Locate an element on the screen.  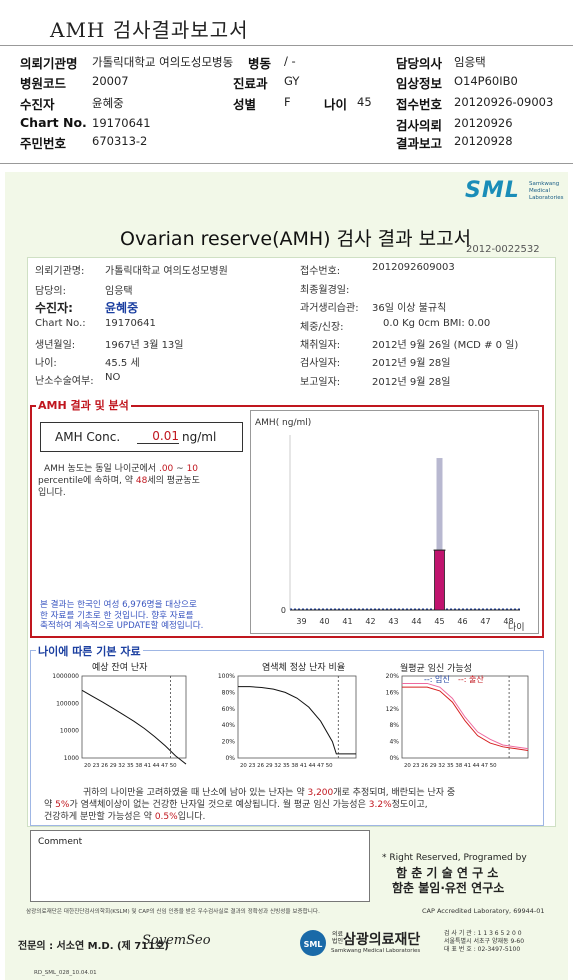
field-value: 19170641 is located at coordinates (121, 123).